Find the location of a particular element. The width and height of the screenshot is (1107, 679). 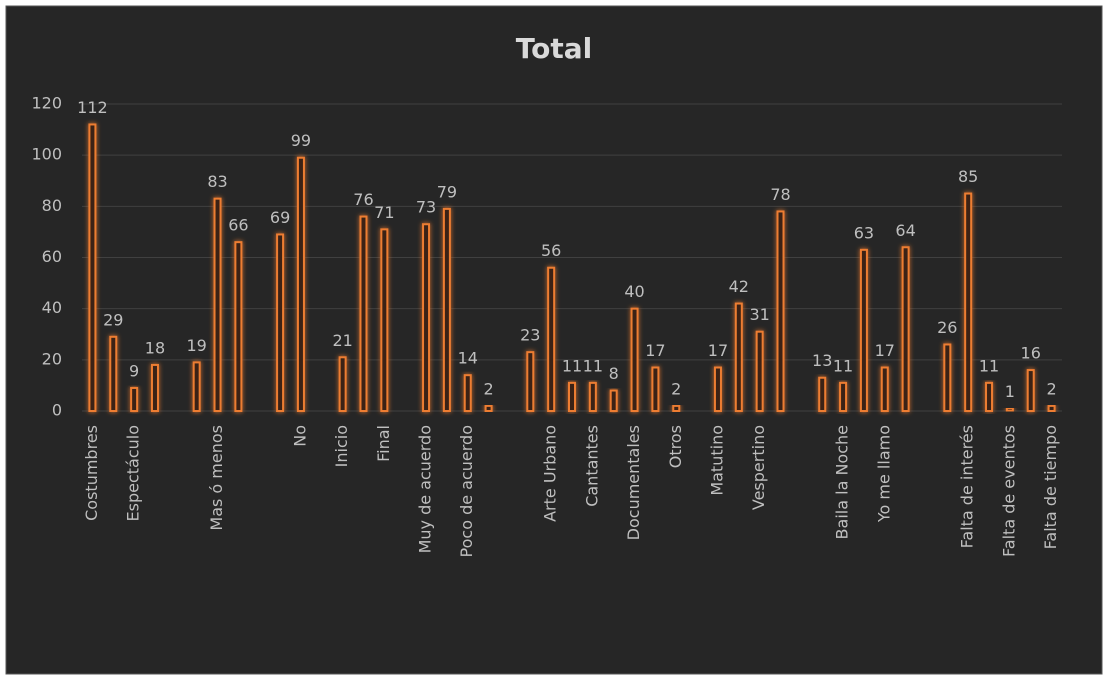

y-tick-label: 120 is located at coordinates (46, 103).